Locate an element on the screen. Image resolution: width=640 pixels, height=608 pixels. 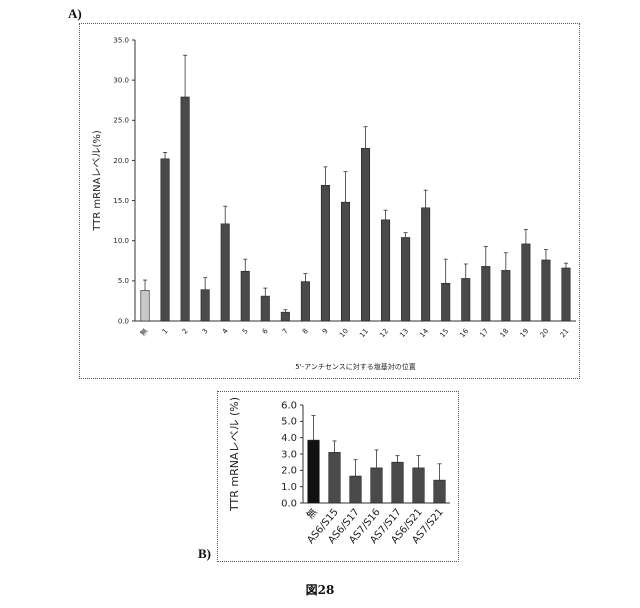
x-tick-label: 2 is located at coordinates (185, 331).